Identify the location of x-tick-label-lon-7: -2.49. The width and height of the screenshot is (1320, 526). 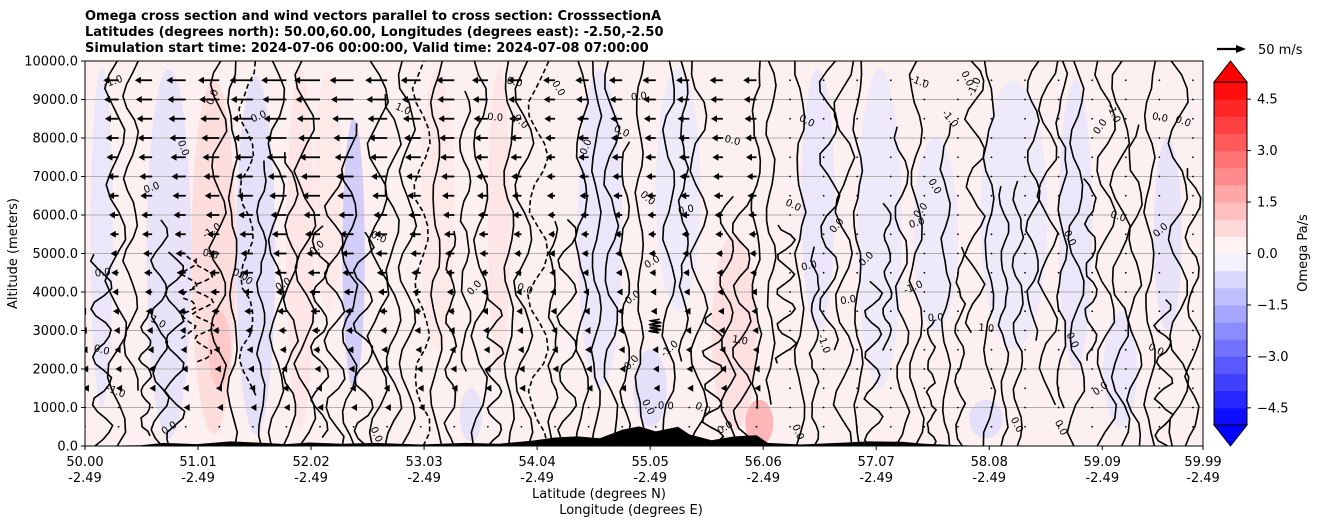
(876, 478).